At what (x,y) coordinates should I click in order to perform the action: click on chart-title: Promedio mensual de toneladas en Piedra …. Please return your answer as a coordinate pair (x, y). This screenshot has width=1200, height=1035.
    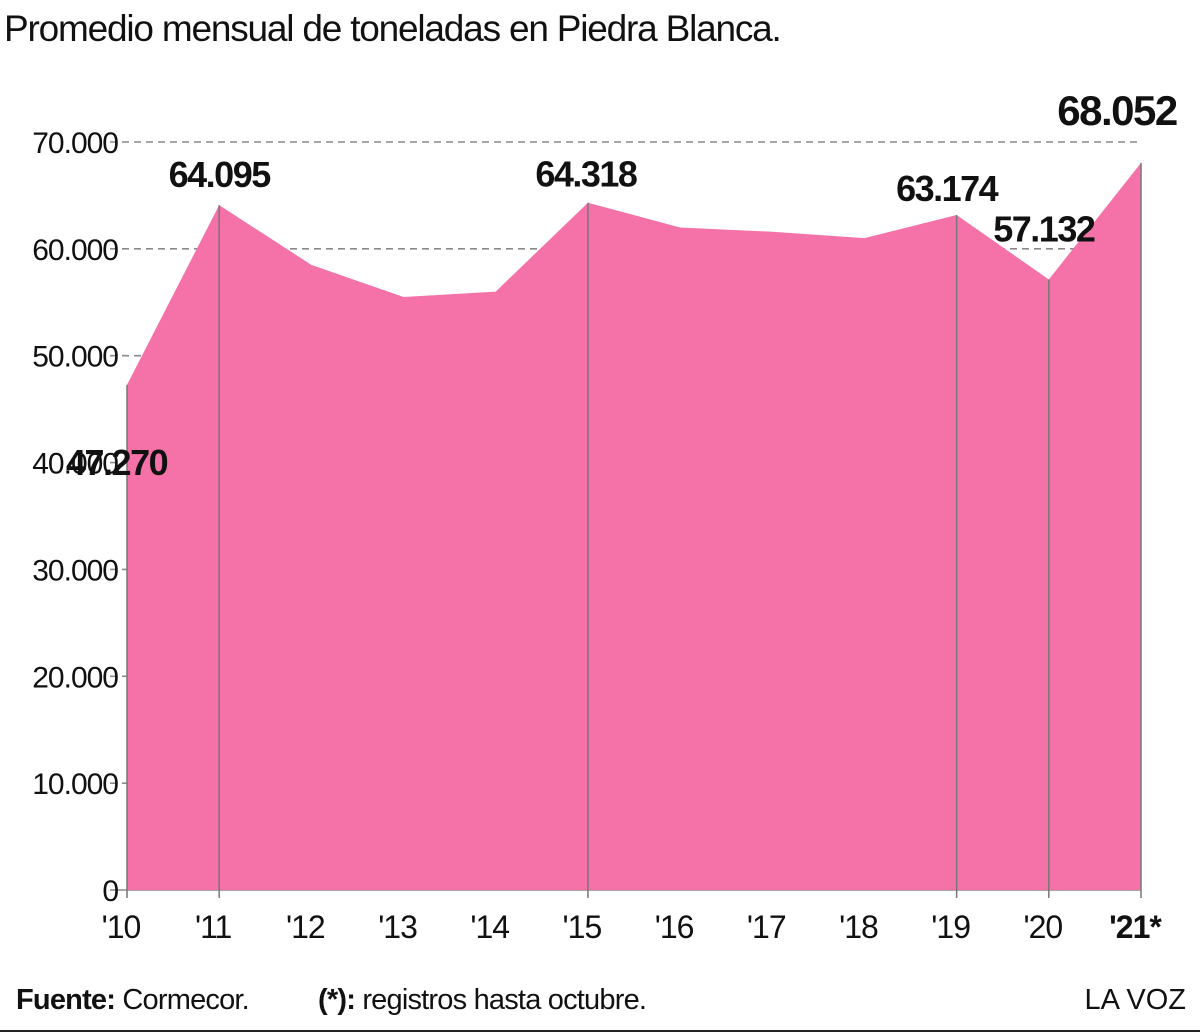
    Looking at the image, I should click on (393, 28).